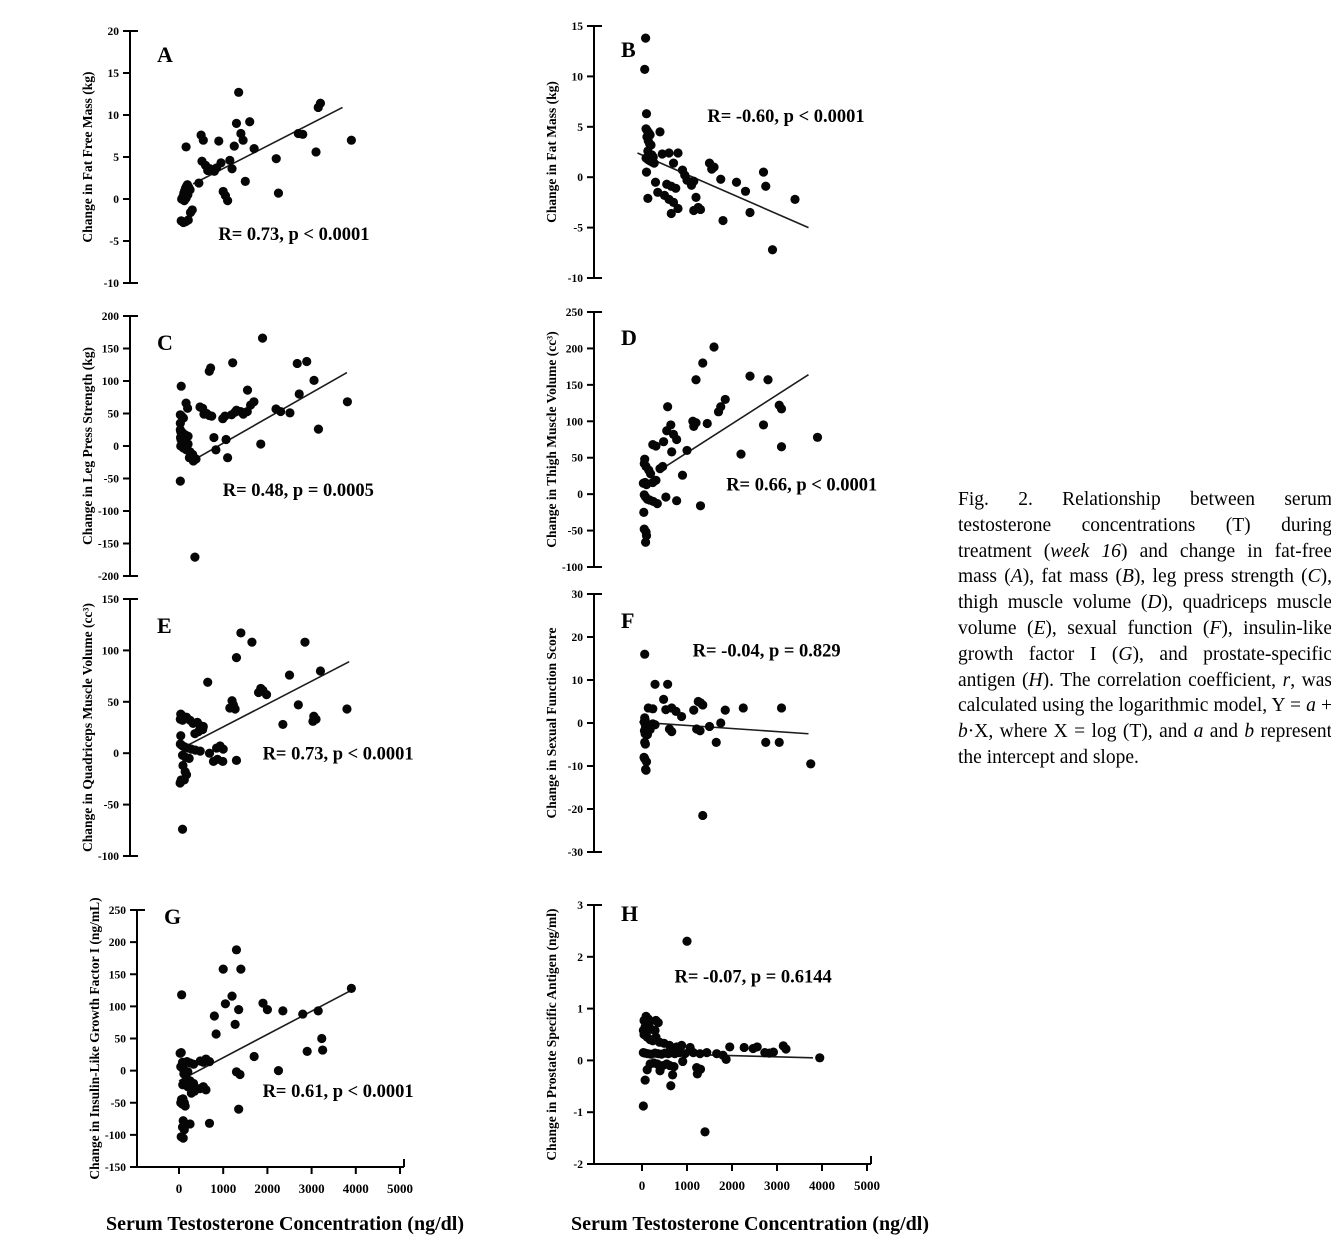 This screenshot has width=1331, height=1260. I want to click on caption-segment: and, so click(1224, 732).